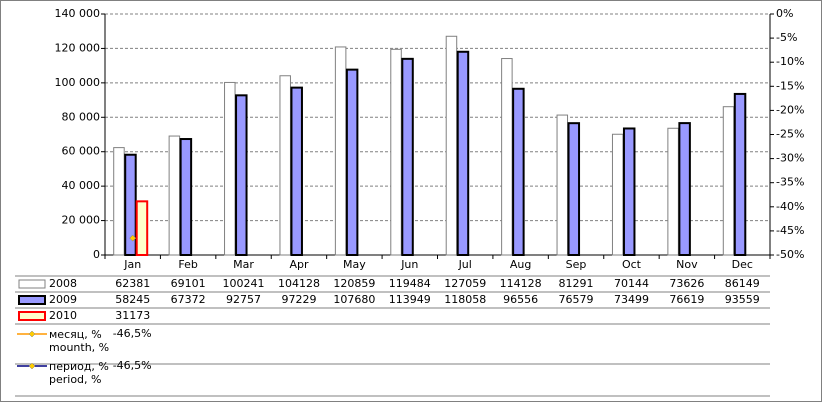 The image size is (822, 402). What do you see at coordinates (790, 158) in the screenshot?
I see `y2-tick-label: -30%` at bounding box center [790, 158].